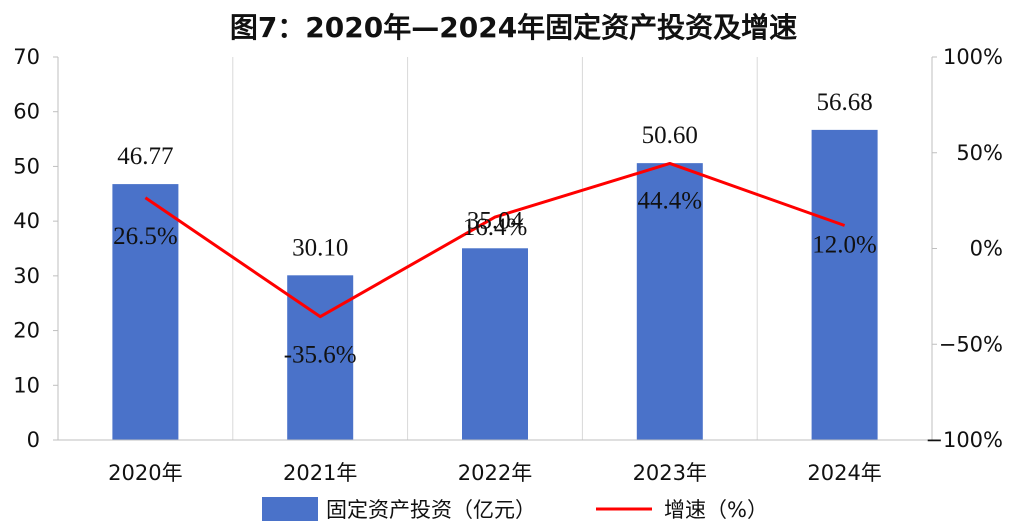 Image resolution: width=1027 pixels, height=529 pixels. I want to click on category-label: 2023年, so click(670, 473).